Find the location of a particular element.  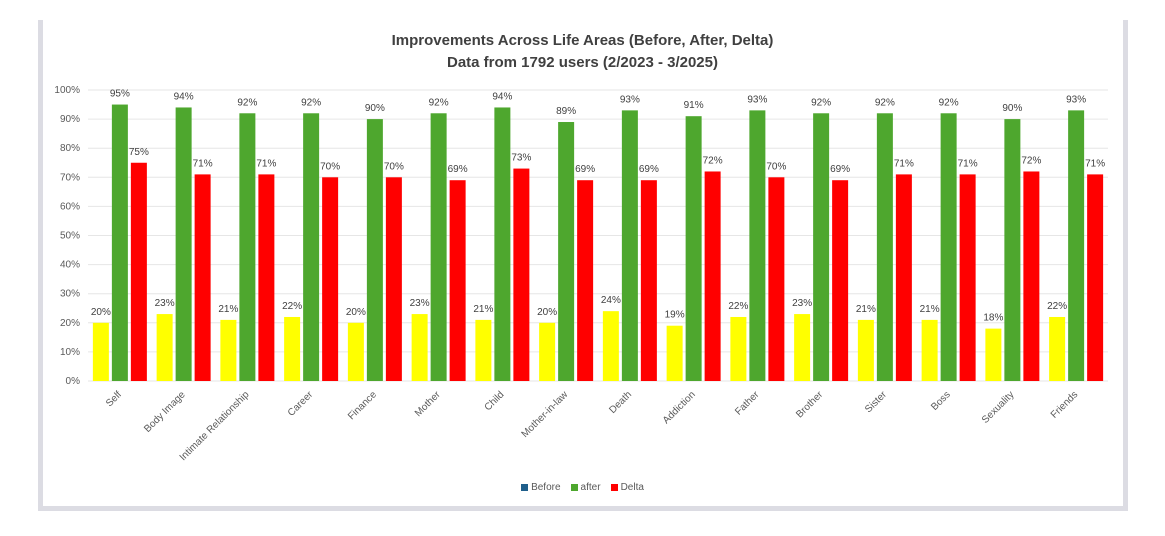

data-label: 89% is located at coordinates (566, 111).